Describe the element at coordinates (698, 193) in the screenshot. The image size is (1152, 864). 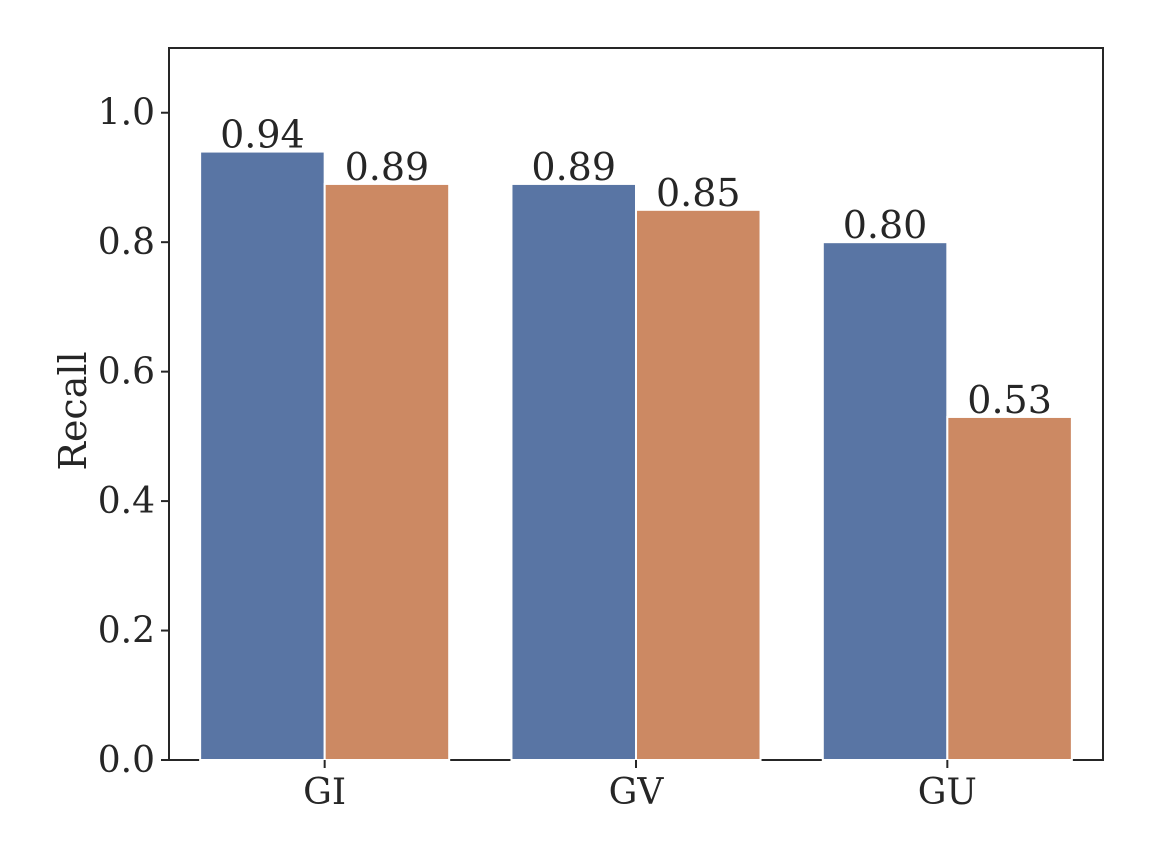
I see `bar-value-label: 0.85` at that location.